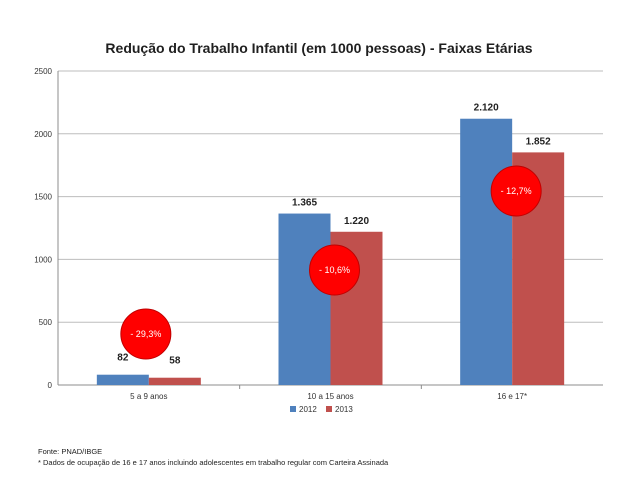 The width and height of the screenshot is (638, 479). Describe the element at coordinates (329, 409) in the screenshot. I see `legend-swatch-2013` at that location.